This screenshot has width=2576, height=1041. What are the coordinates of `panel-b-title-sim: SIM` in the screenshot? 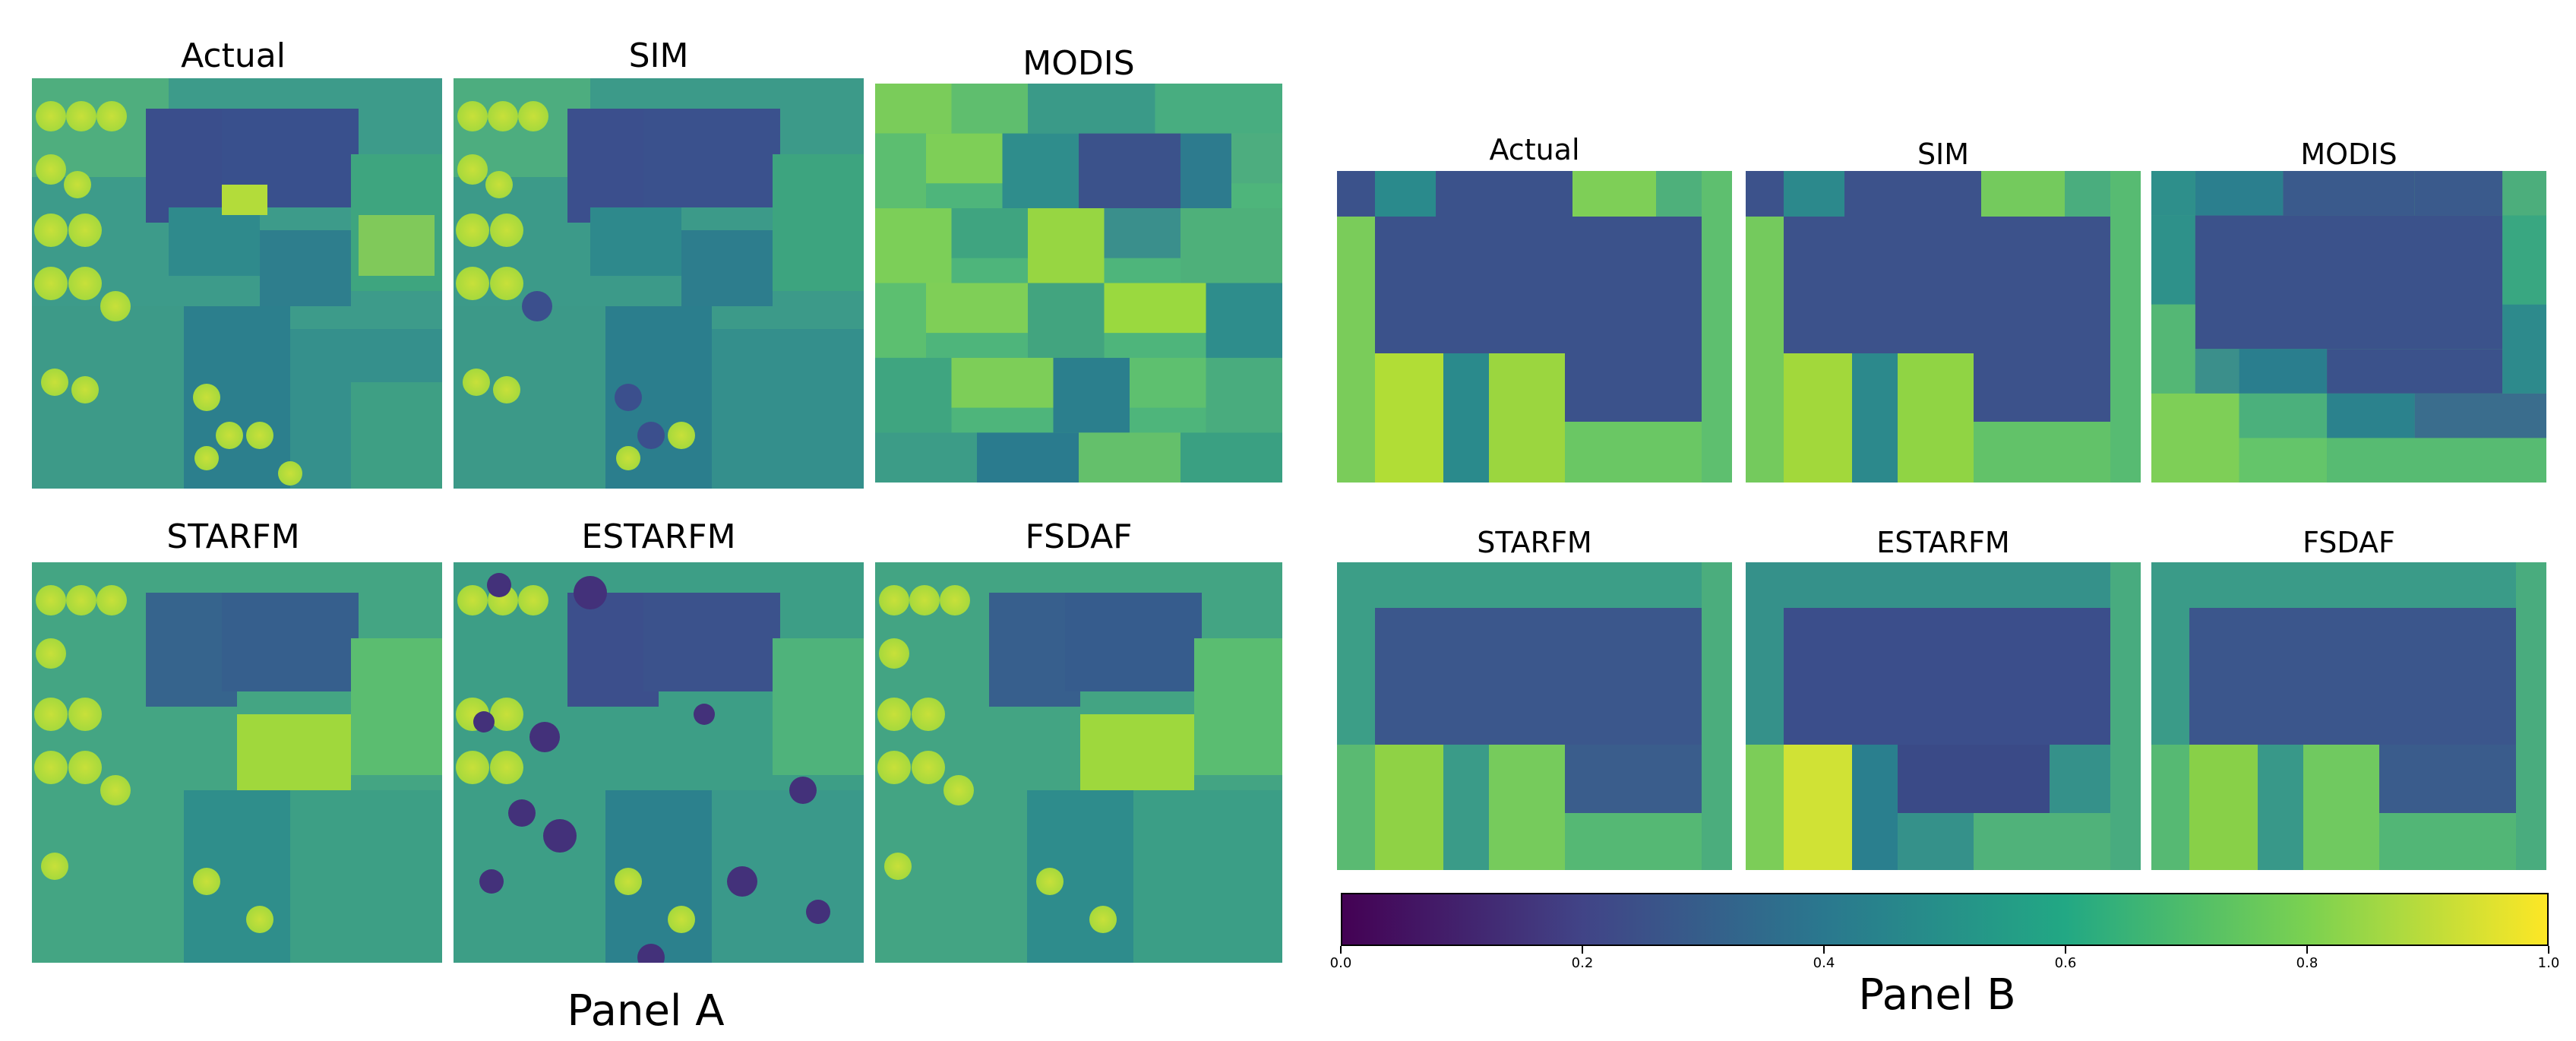 It's located at (1943, 155).